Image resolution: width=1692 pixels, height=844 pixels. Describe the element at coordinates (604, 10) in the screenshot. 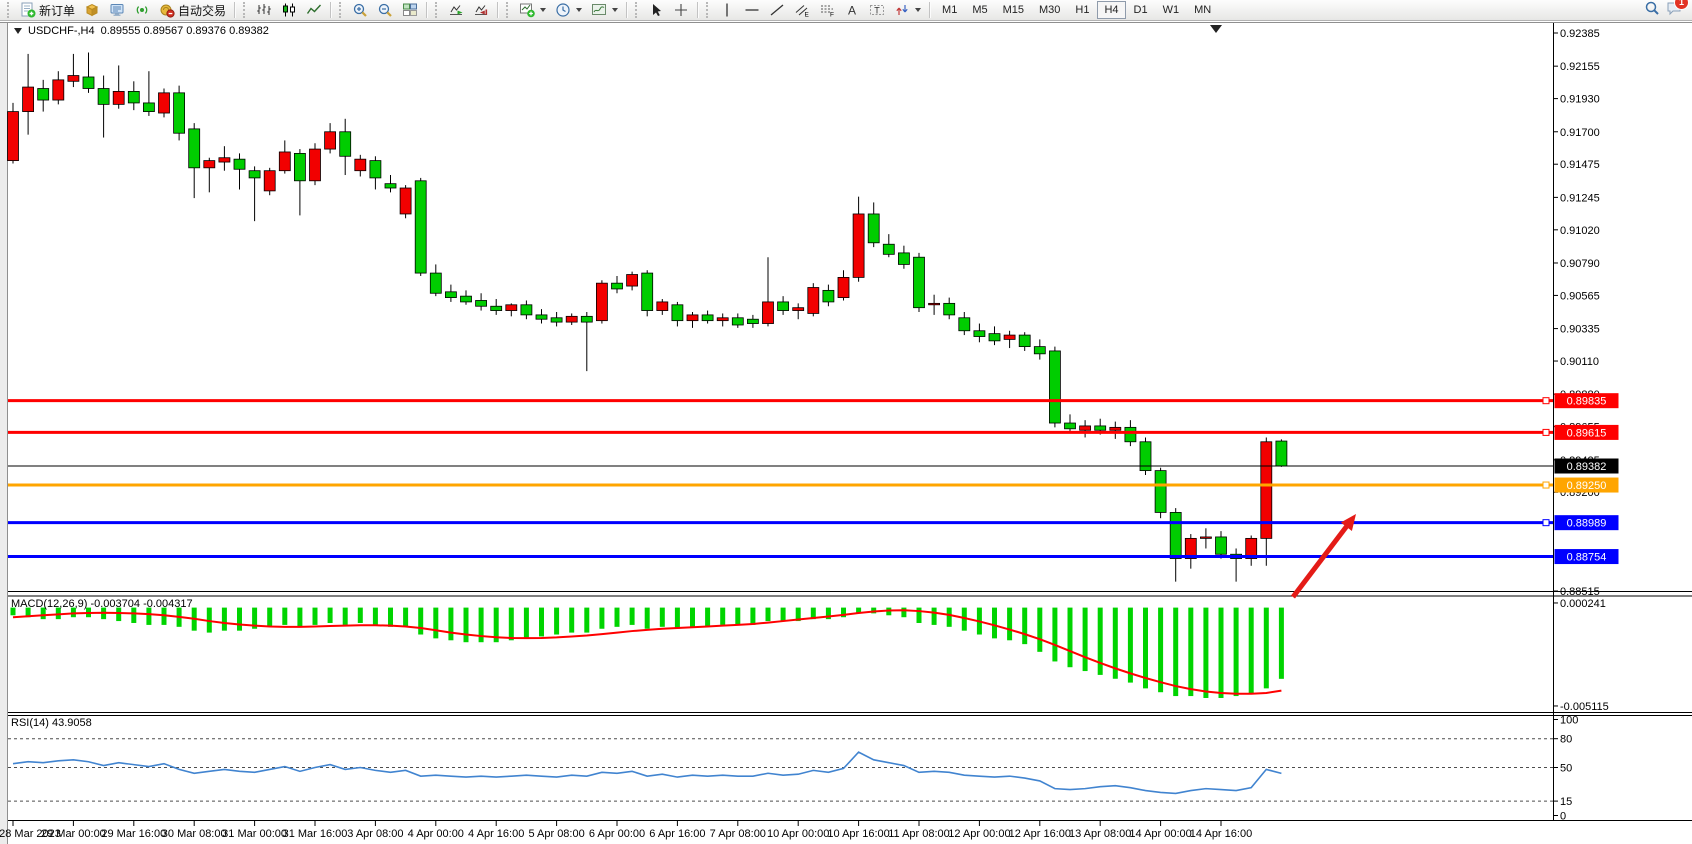

I see `template-button` at that location.